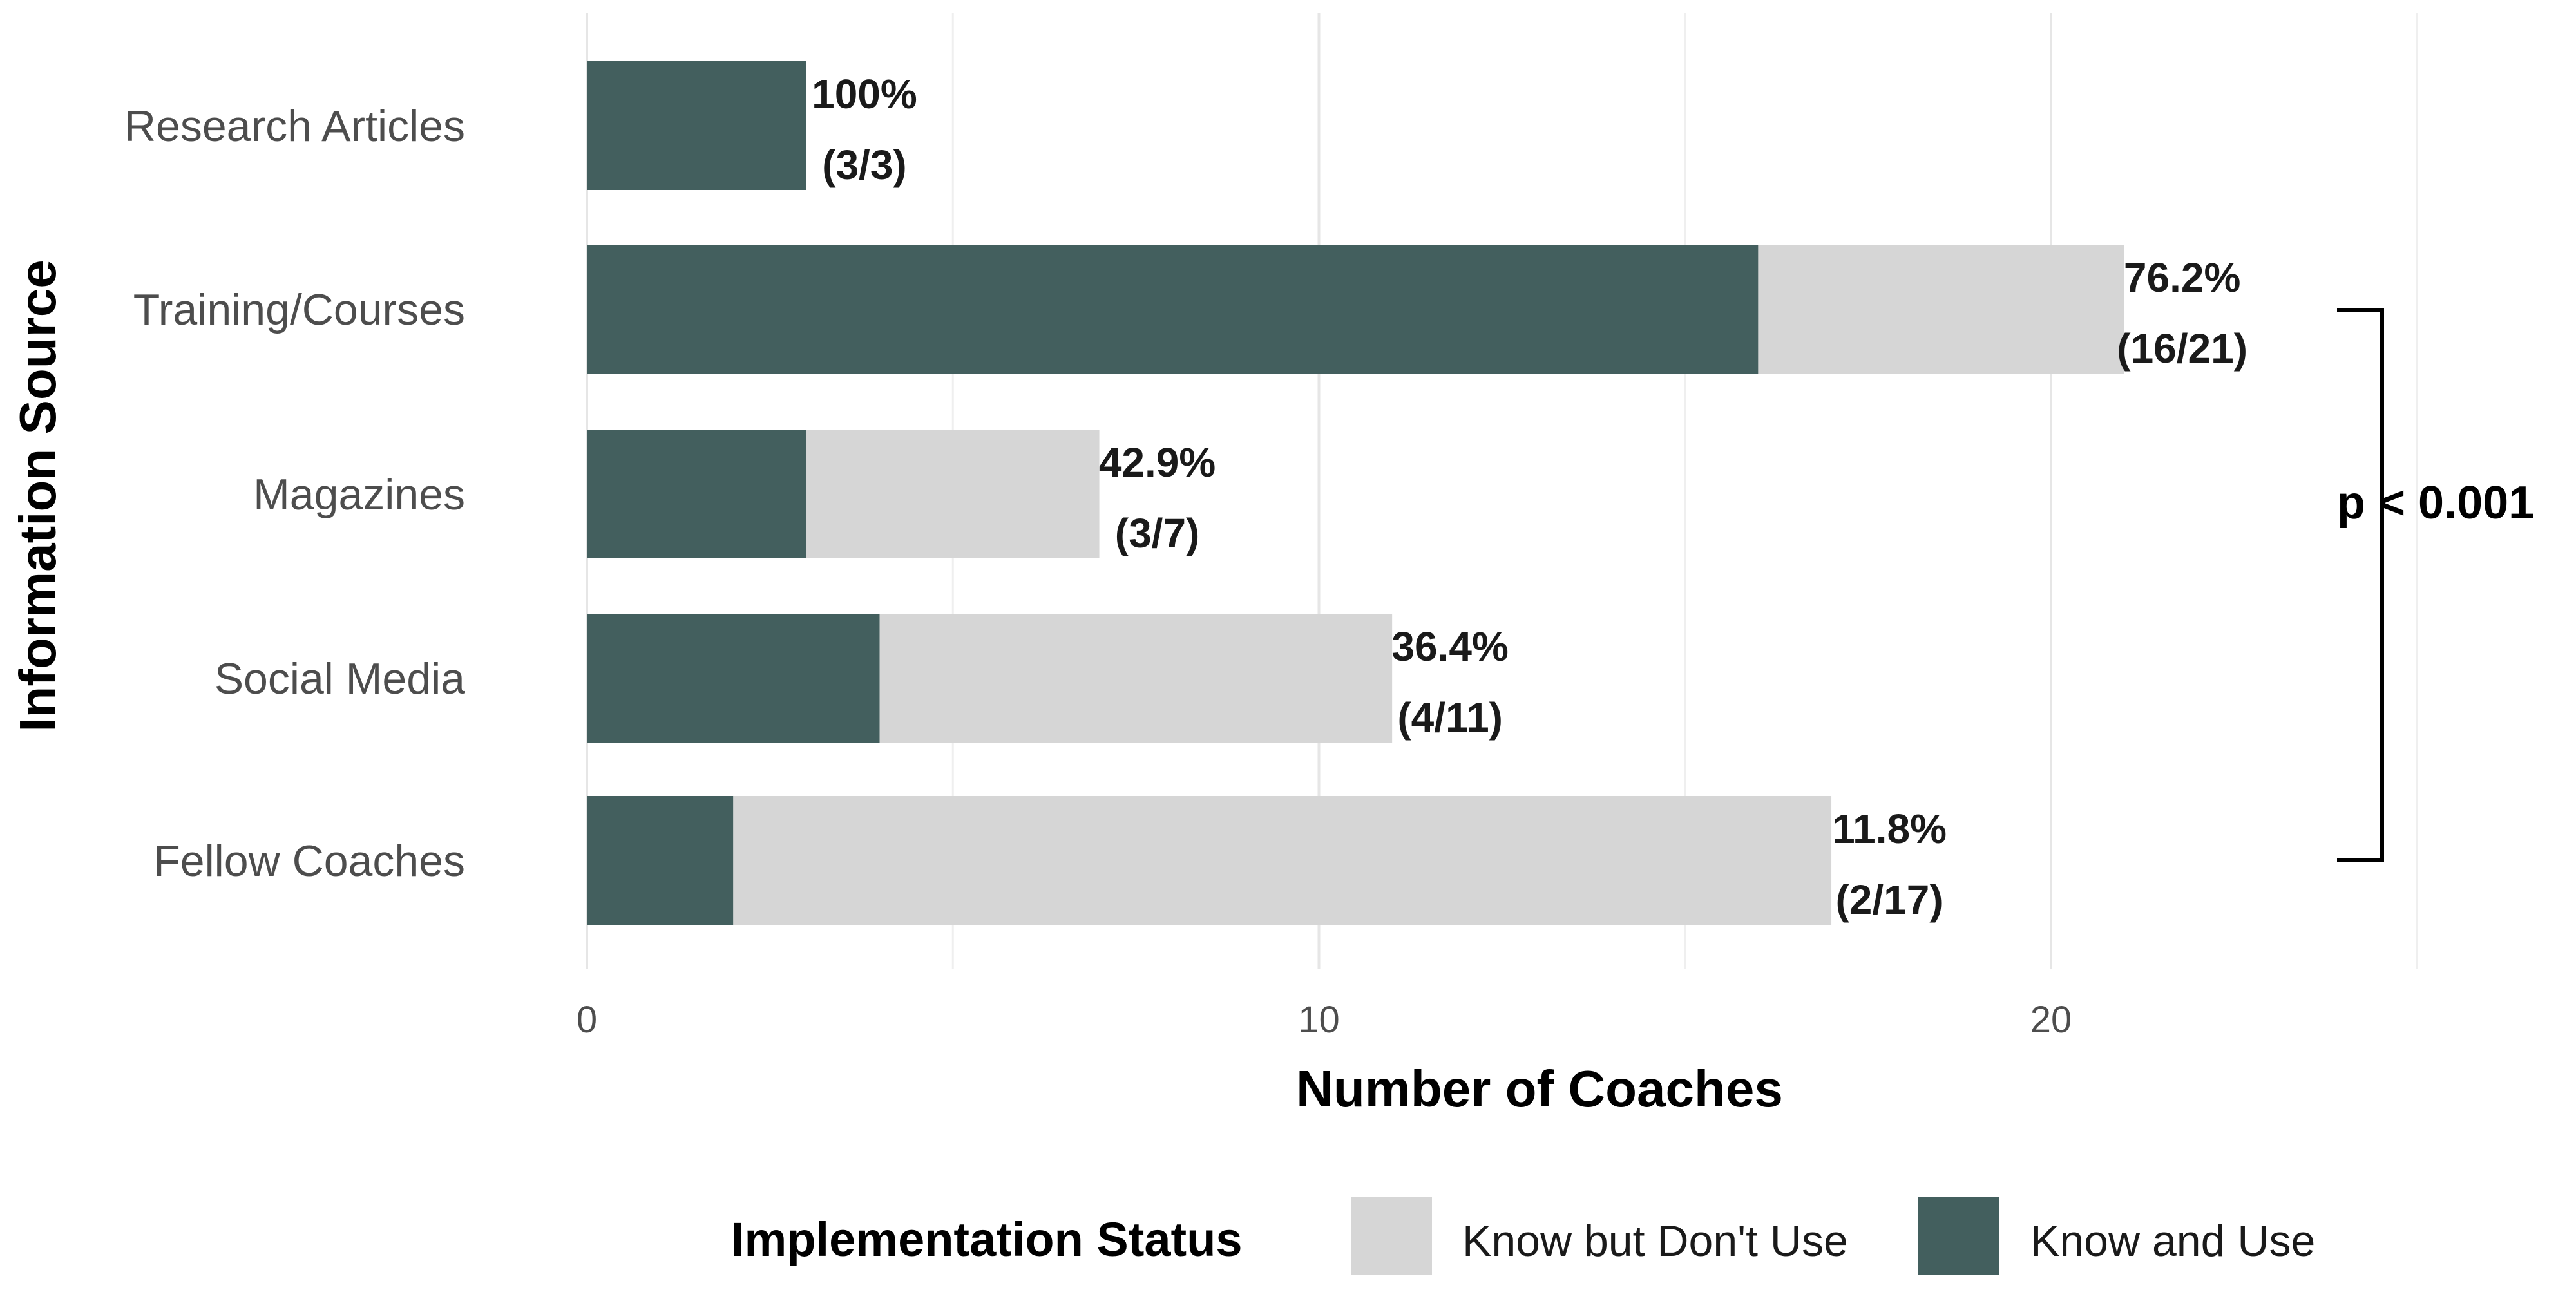 The width and height of the screenshot is (2576, 1290). Describe the element at coordinates (2360, 585) in the screenshot. I see `significance-bracket` at that location.